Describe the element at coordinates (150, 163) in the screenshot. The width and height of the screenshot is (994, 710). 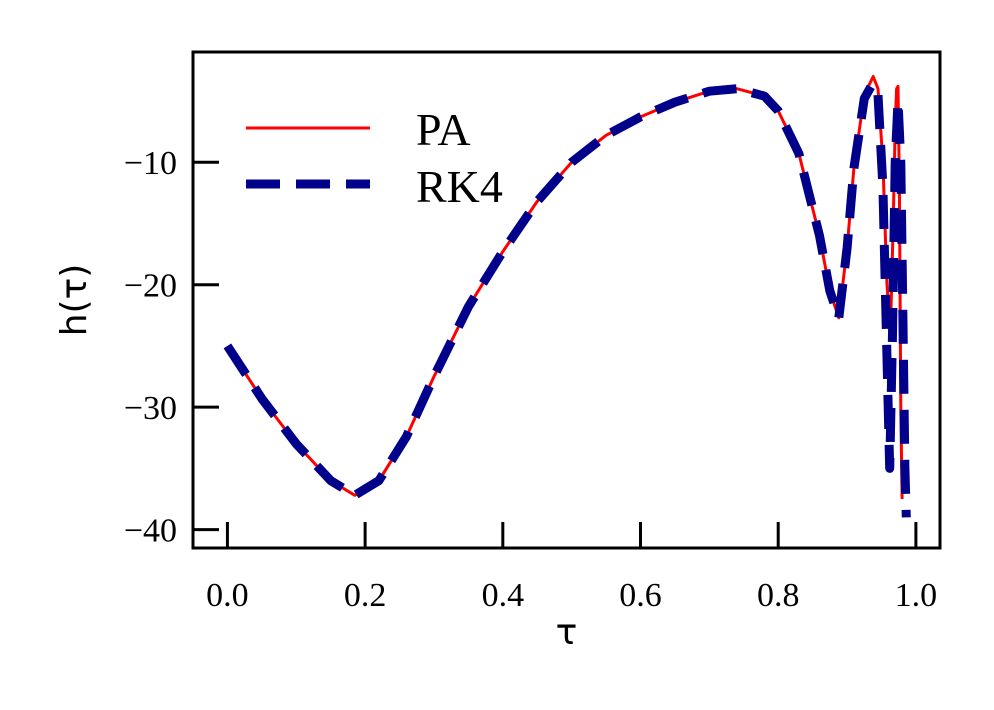
I see `y-tick-label: −10` at that location.